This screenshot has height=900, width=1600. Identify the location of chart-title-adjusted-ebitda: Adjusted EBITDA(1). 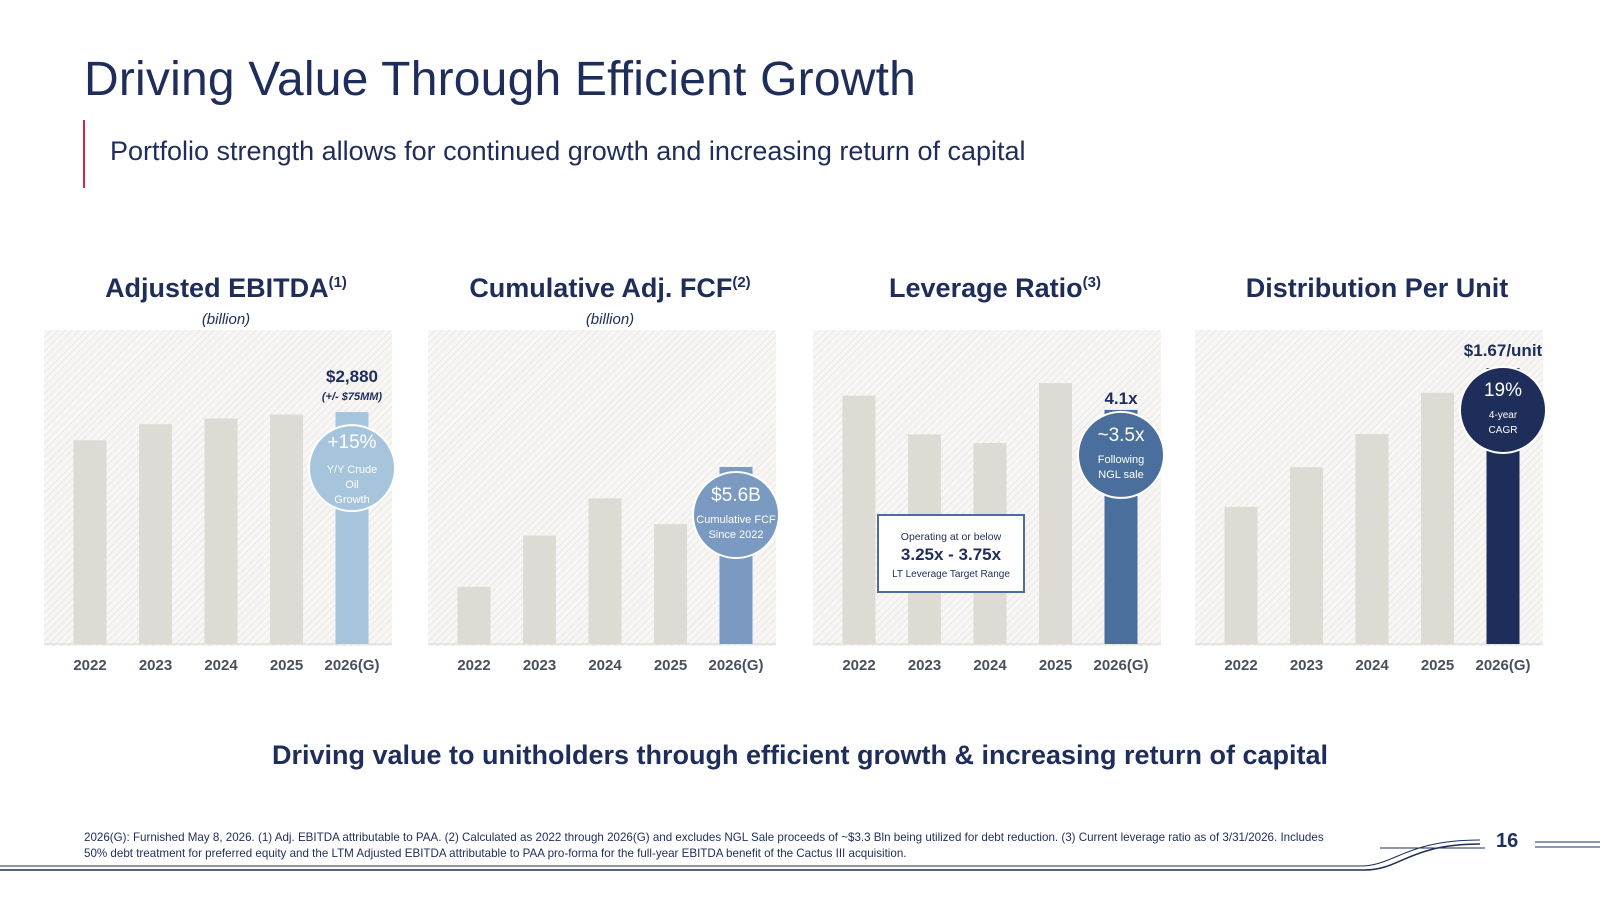
(226, 288).